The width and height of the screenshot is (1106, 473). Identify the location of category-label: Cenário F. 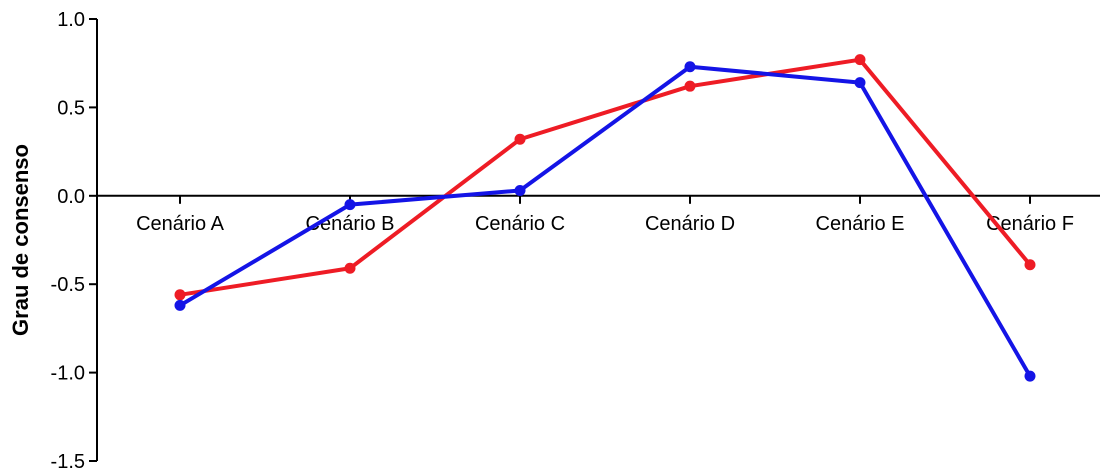
(1030, 224).